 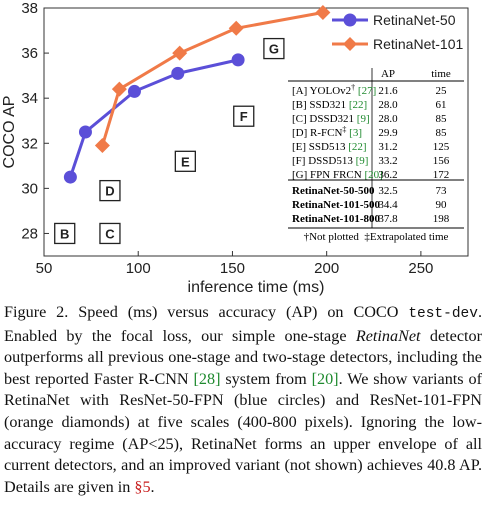 I want to click on table-cell-time: 172, so click(x=441, y=175).